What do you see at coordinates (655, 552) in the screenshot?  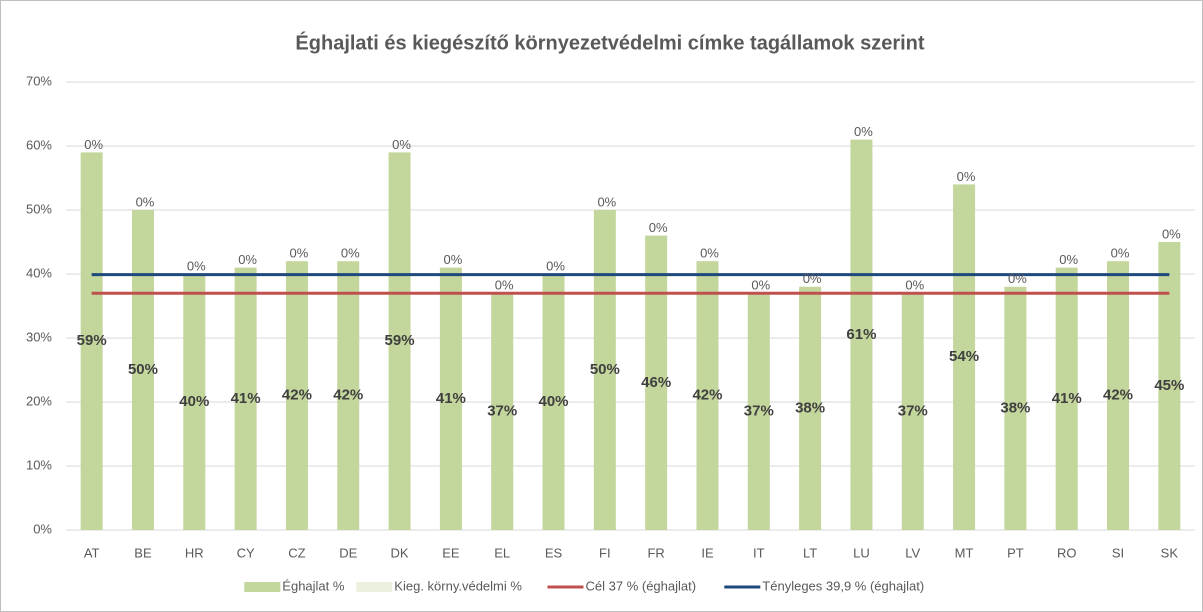 I see `x-tick-label: FR` at bounding box center [655, 552].